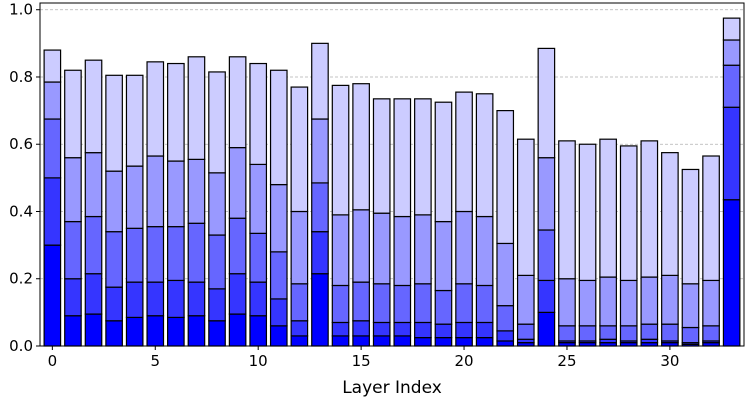 The height and width of the screenshot is (401, 747). I want to click on y-tick-label: 1.0, so click(21, 10).